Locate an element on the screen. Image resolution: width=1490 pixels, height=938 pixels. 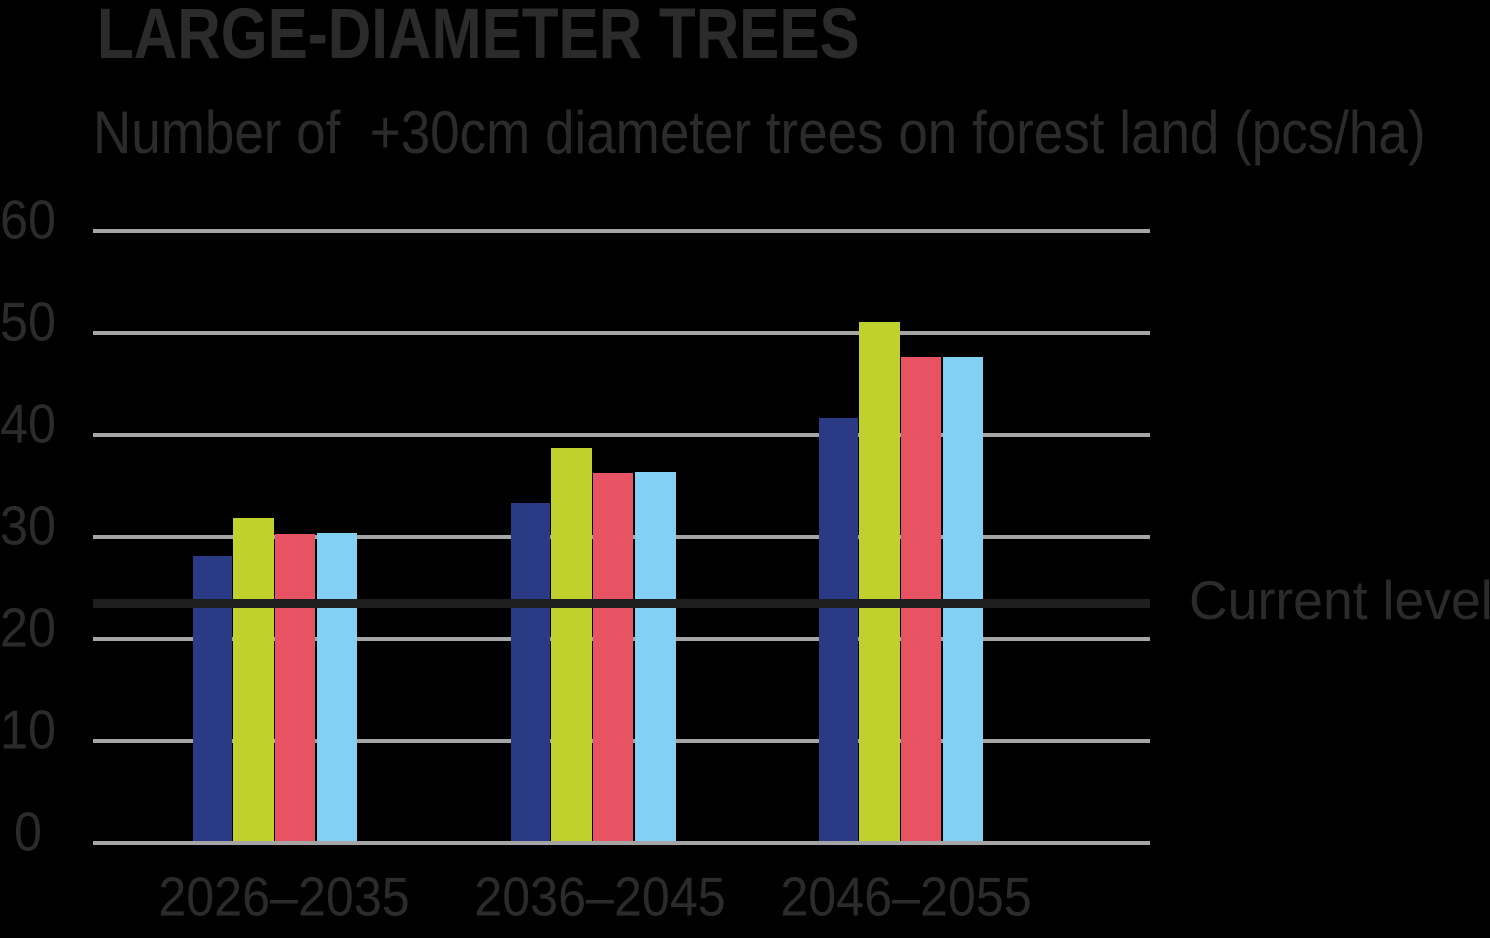
bar-2026-2035-light-blue is located at coordinates (337, 686).